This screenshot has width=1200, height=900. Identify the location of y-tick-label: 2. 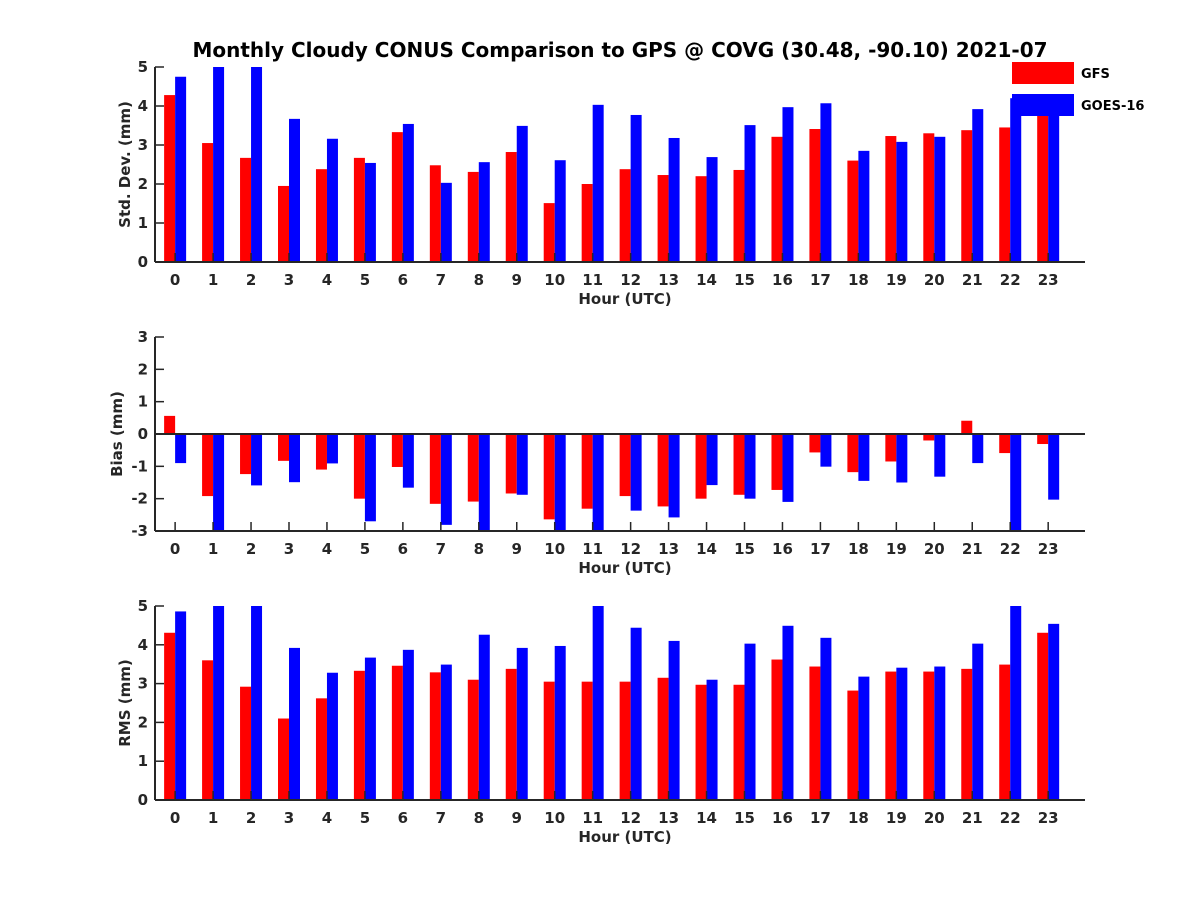
(143, 184).